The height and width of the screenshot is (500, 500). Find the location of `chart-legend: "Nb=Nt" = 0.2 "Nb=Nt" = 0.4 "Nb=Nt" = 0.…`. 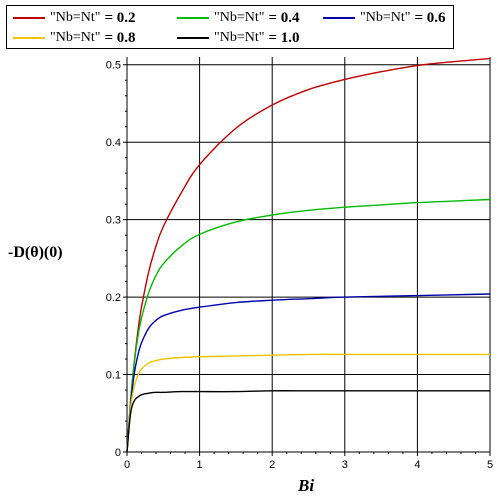

chart-legend: "Nb=Nt" = 0.2 "Nb=Nt" = 0.4 "Nb=Nt" = 0.… is located at coordinates (230, 27).